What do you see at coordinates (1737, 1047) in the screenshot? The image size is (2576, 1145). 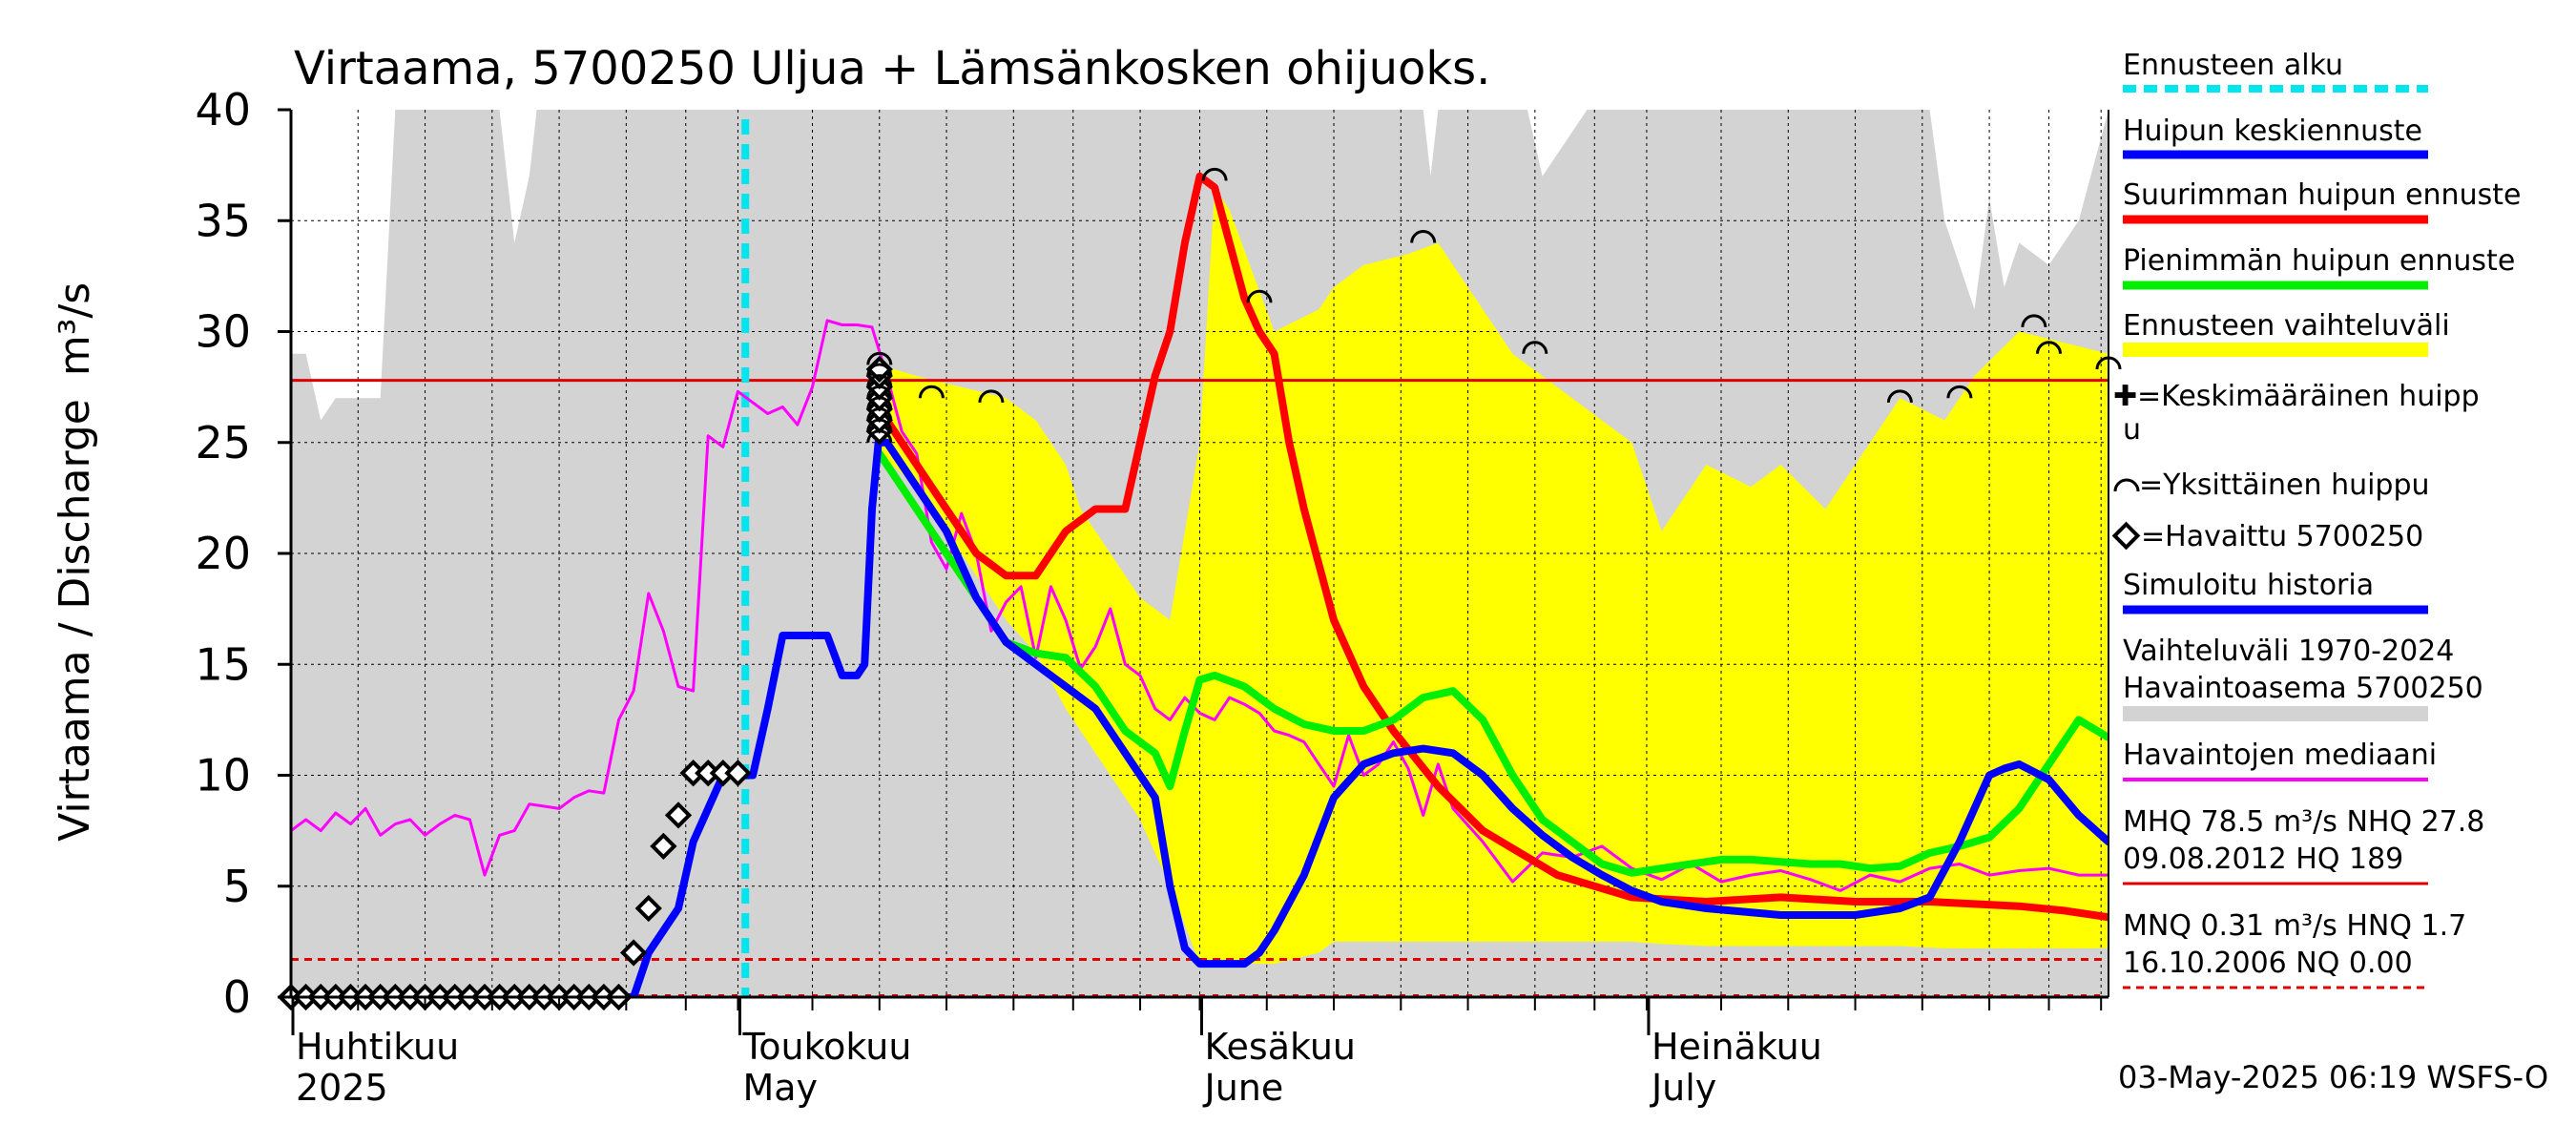 I see `x-month-label-fi: Heinäkuu` at bounding box center [1737, 1047].